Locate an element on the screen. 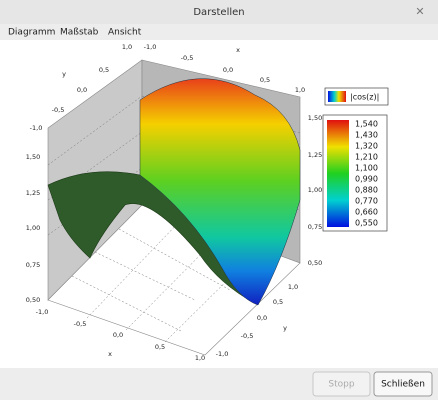 This screenshot has height=404, width=438. legend-swatch is located at coordinates (337, 96).